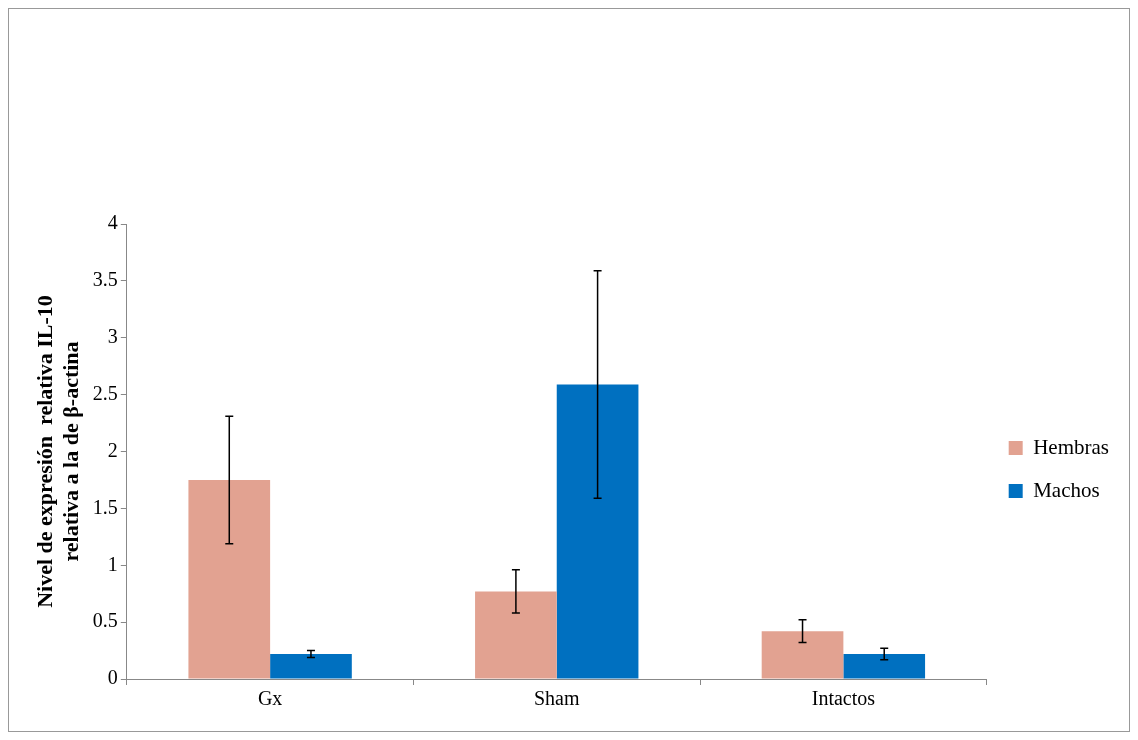 The height and width of the screenshot is (740, 1138). Describe the element at coordinates (105, 279) in the screenshot. I see `y-tick-label: 3.5` at that location.